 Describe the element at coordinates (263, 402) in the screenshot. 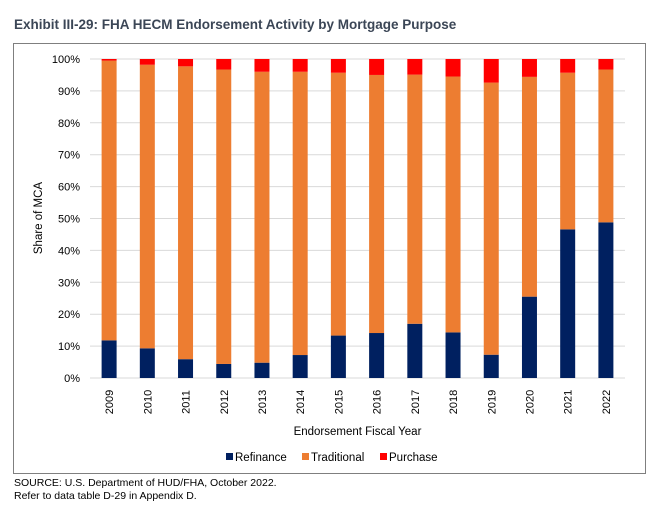

I see `x-tick-label: 2013` at that location.